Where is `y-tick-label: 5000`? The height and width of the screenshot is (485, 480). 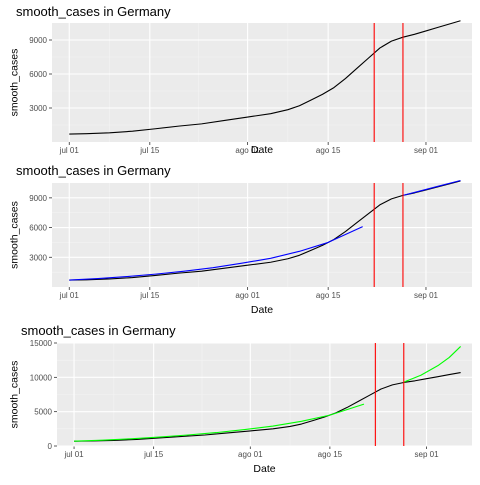
y-tick-label: 5000 is located at coordinates (43, 412).